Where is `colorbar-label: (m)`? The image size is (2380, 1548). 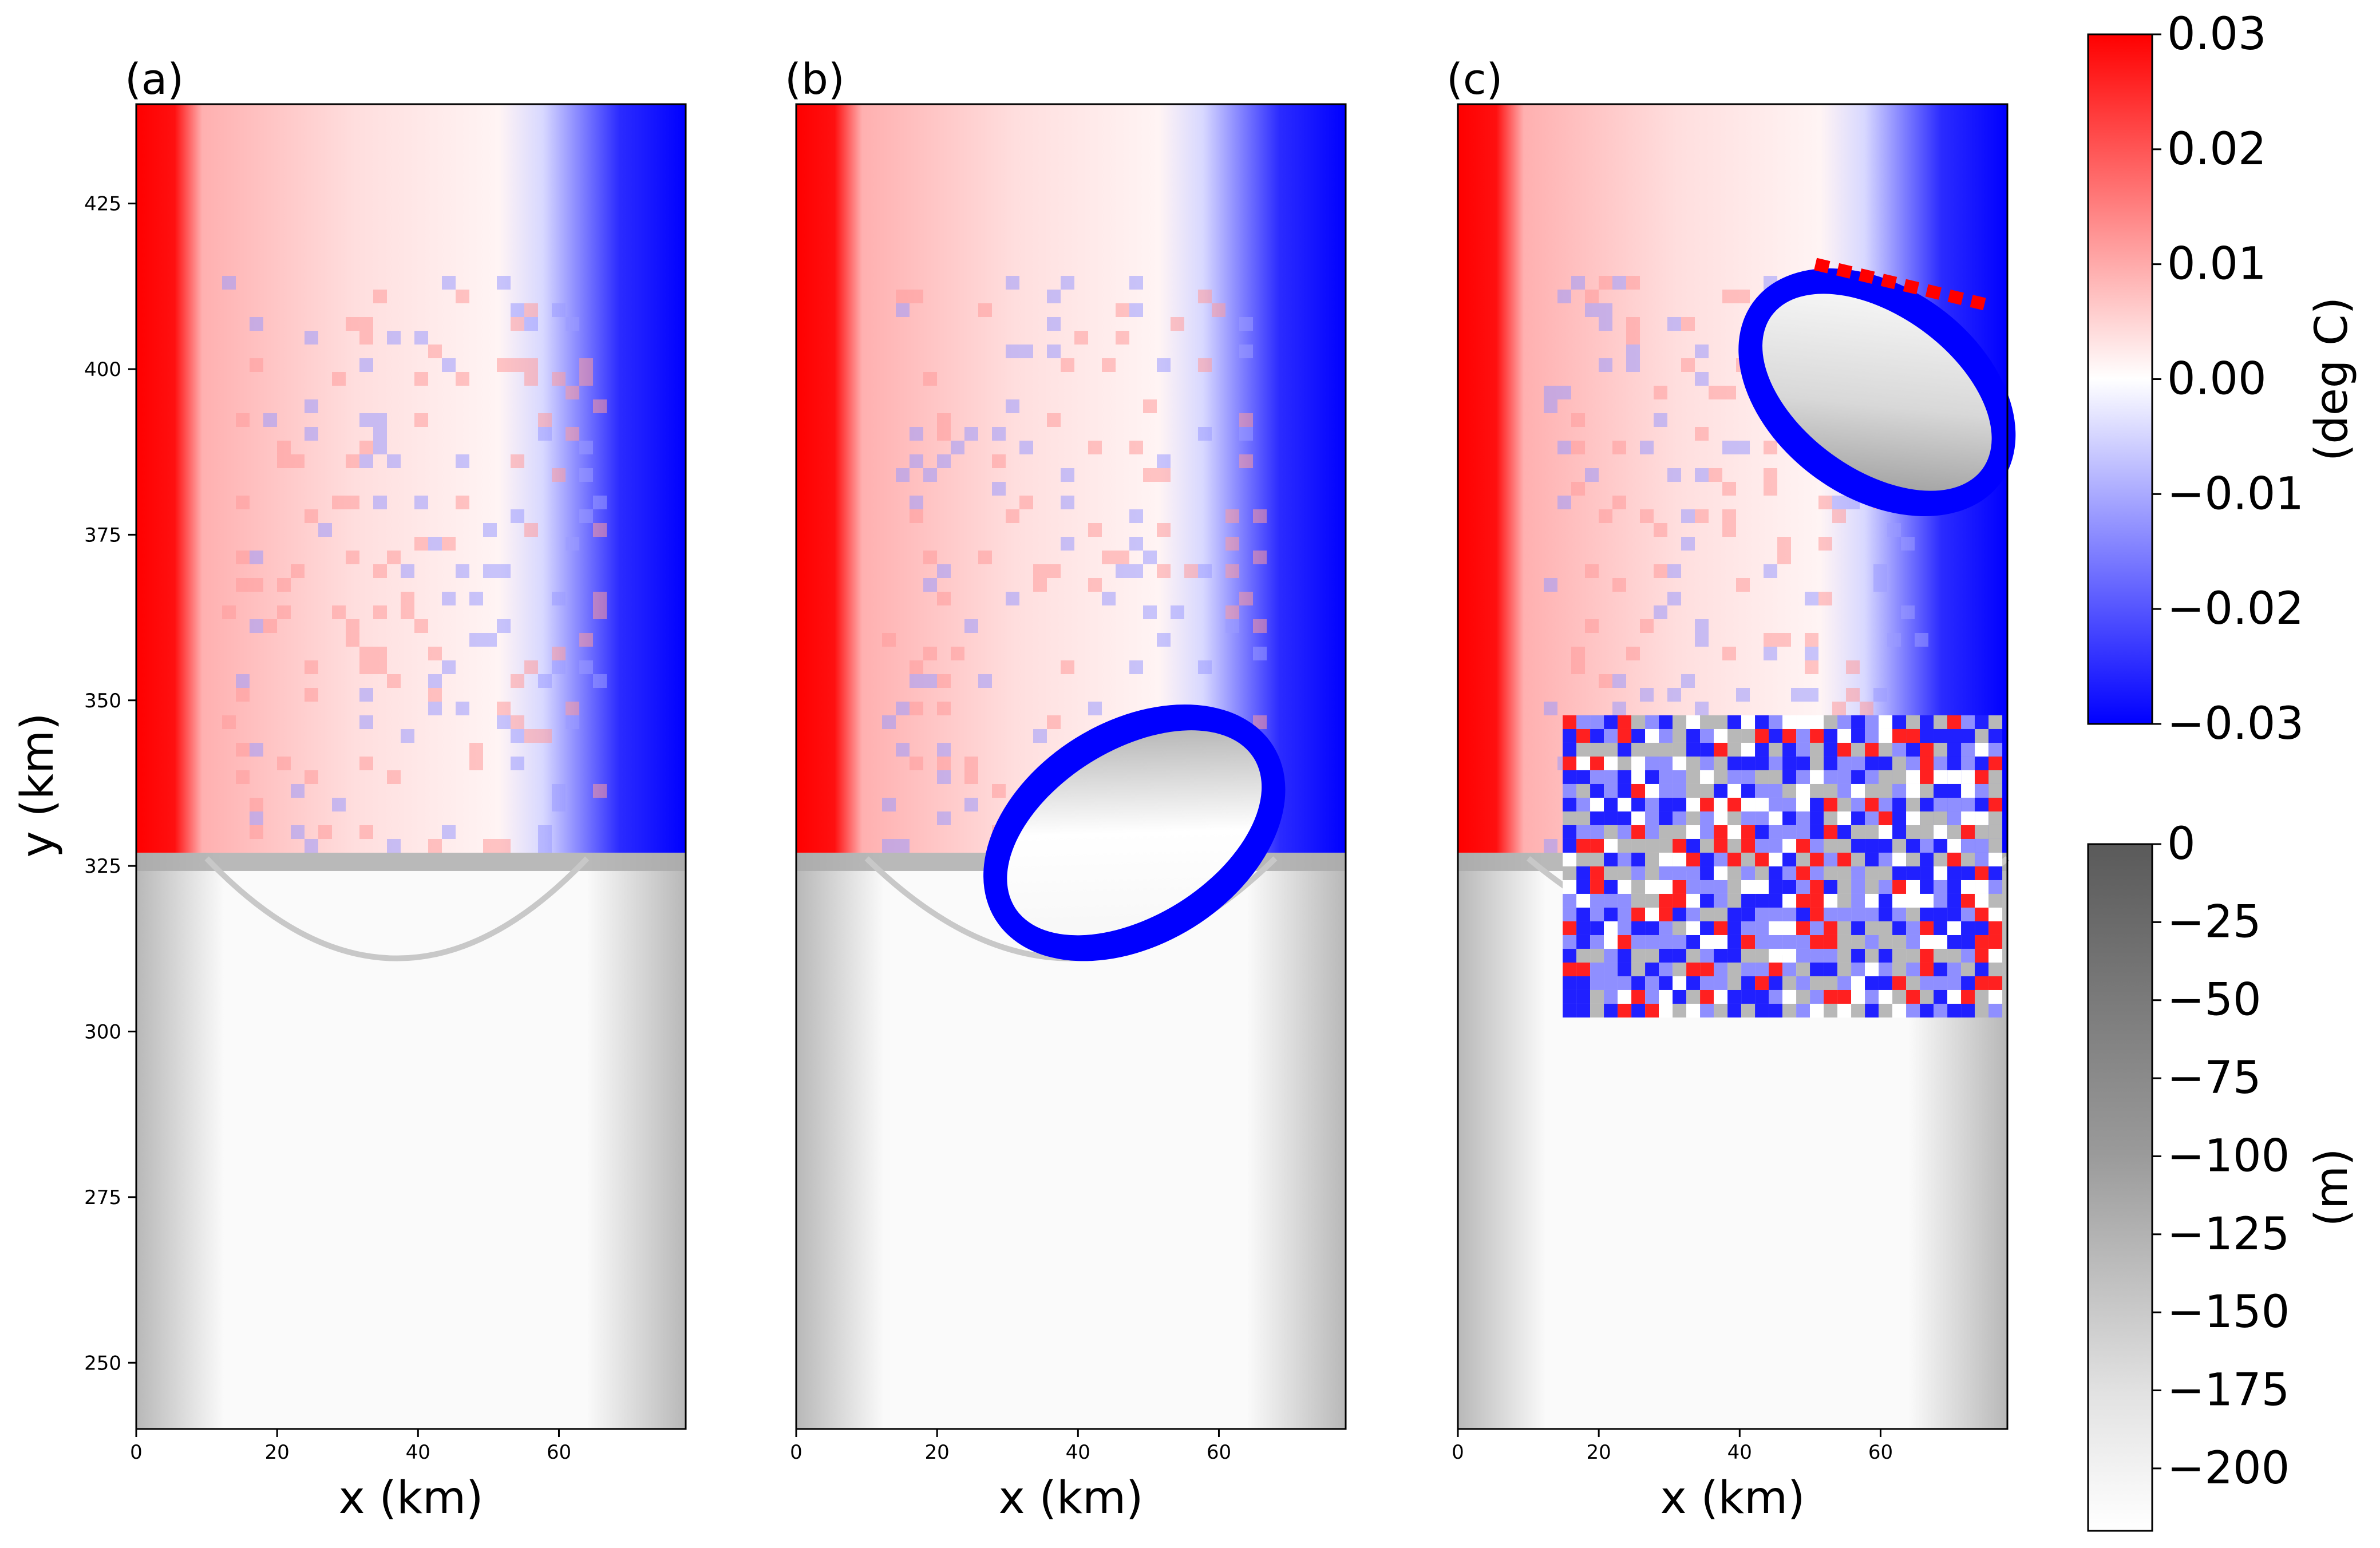
colorbar-label: (m) is located at coordinates (2332, 1188).